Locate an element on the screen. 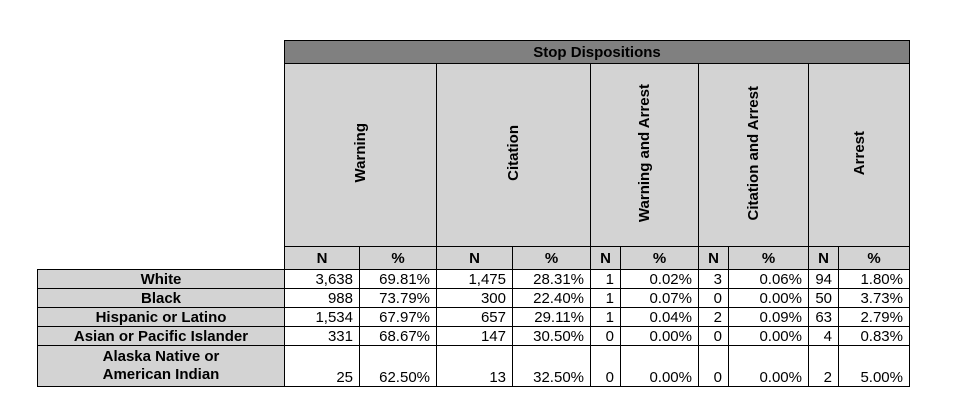 This screenshot has height=420, width=955. cell-value: 4 is located at coordinates (823, 336).